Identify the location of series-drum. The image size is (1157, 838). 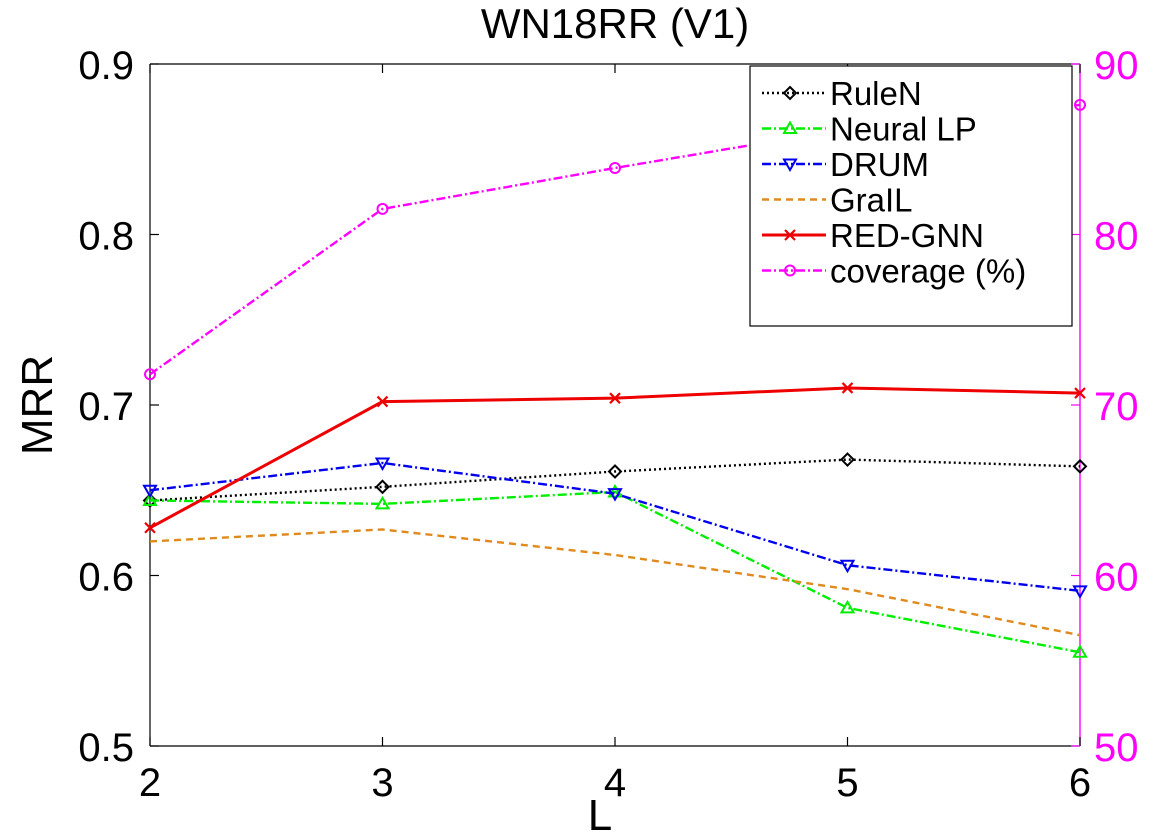
(615, 528).